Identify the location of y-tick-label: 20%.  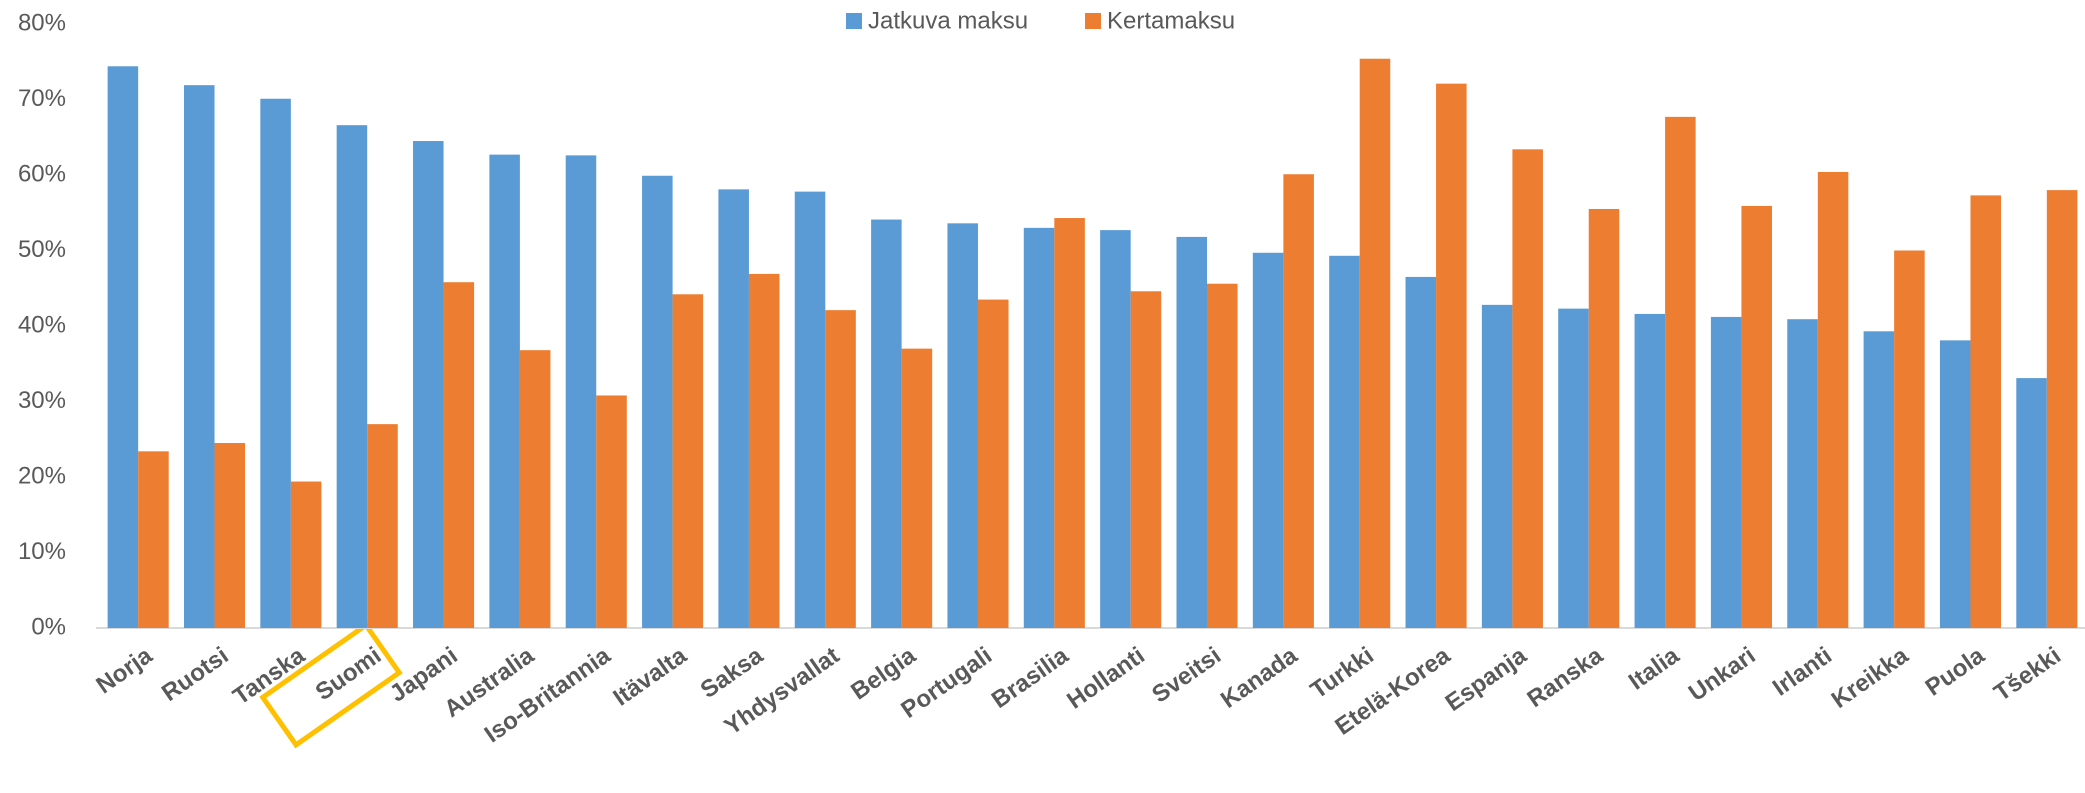
(42, 475).